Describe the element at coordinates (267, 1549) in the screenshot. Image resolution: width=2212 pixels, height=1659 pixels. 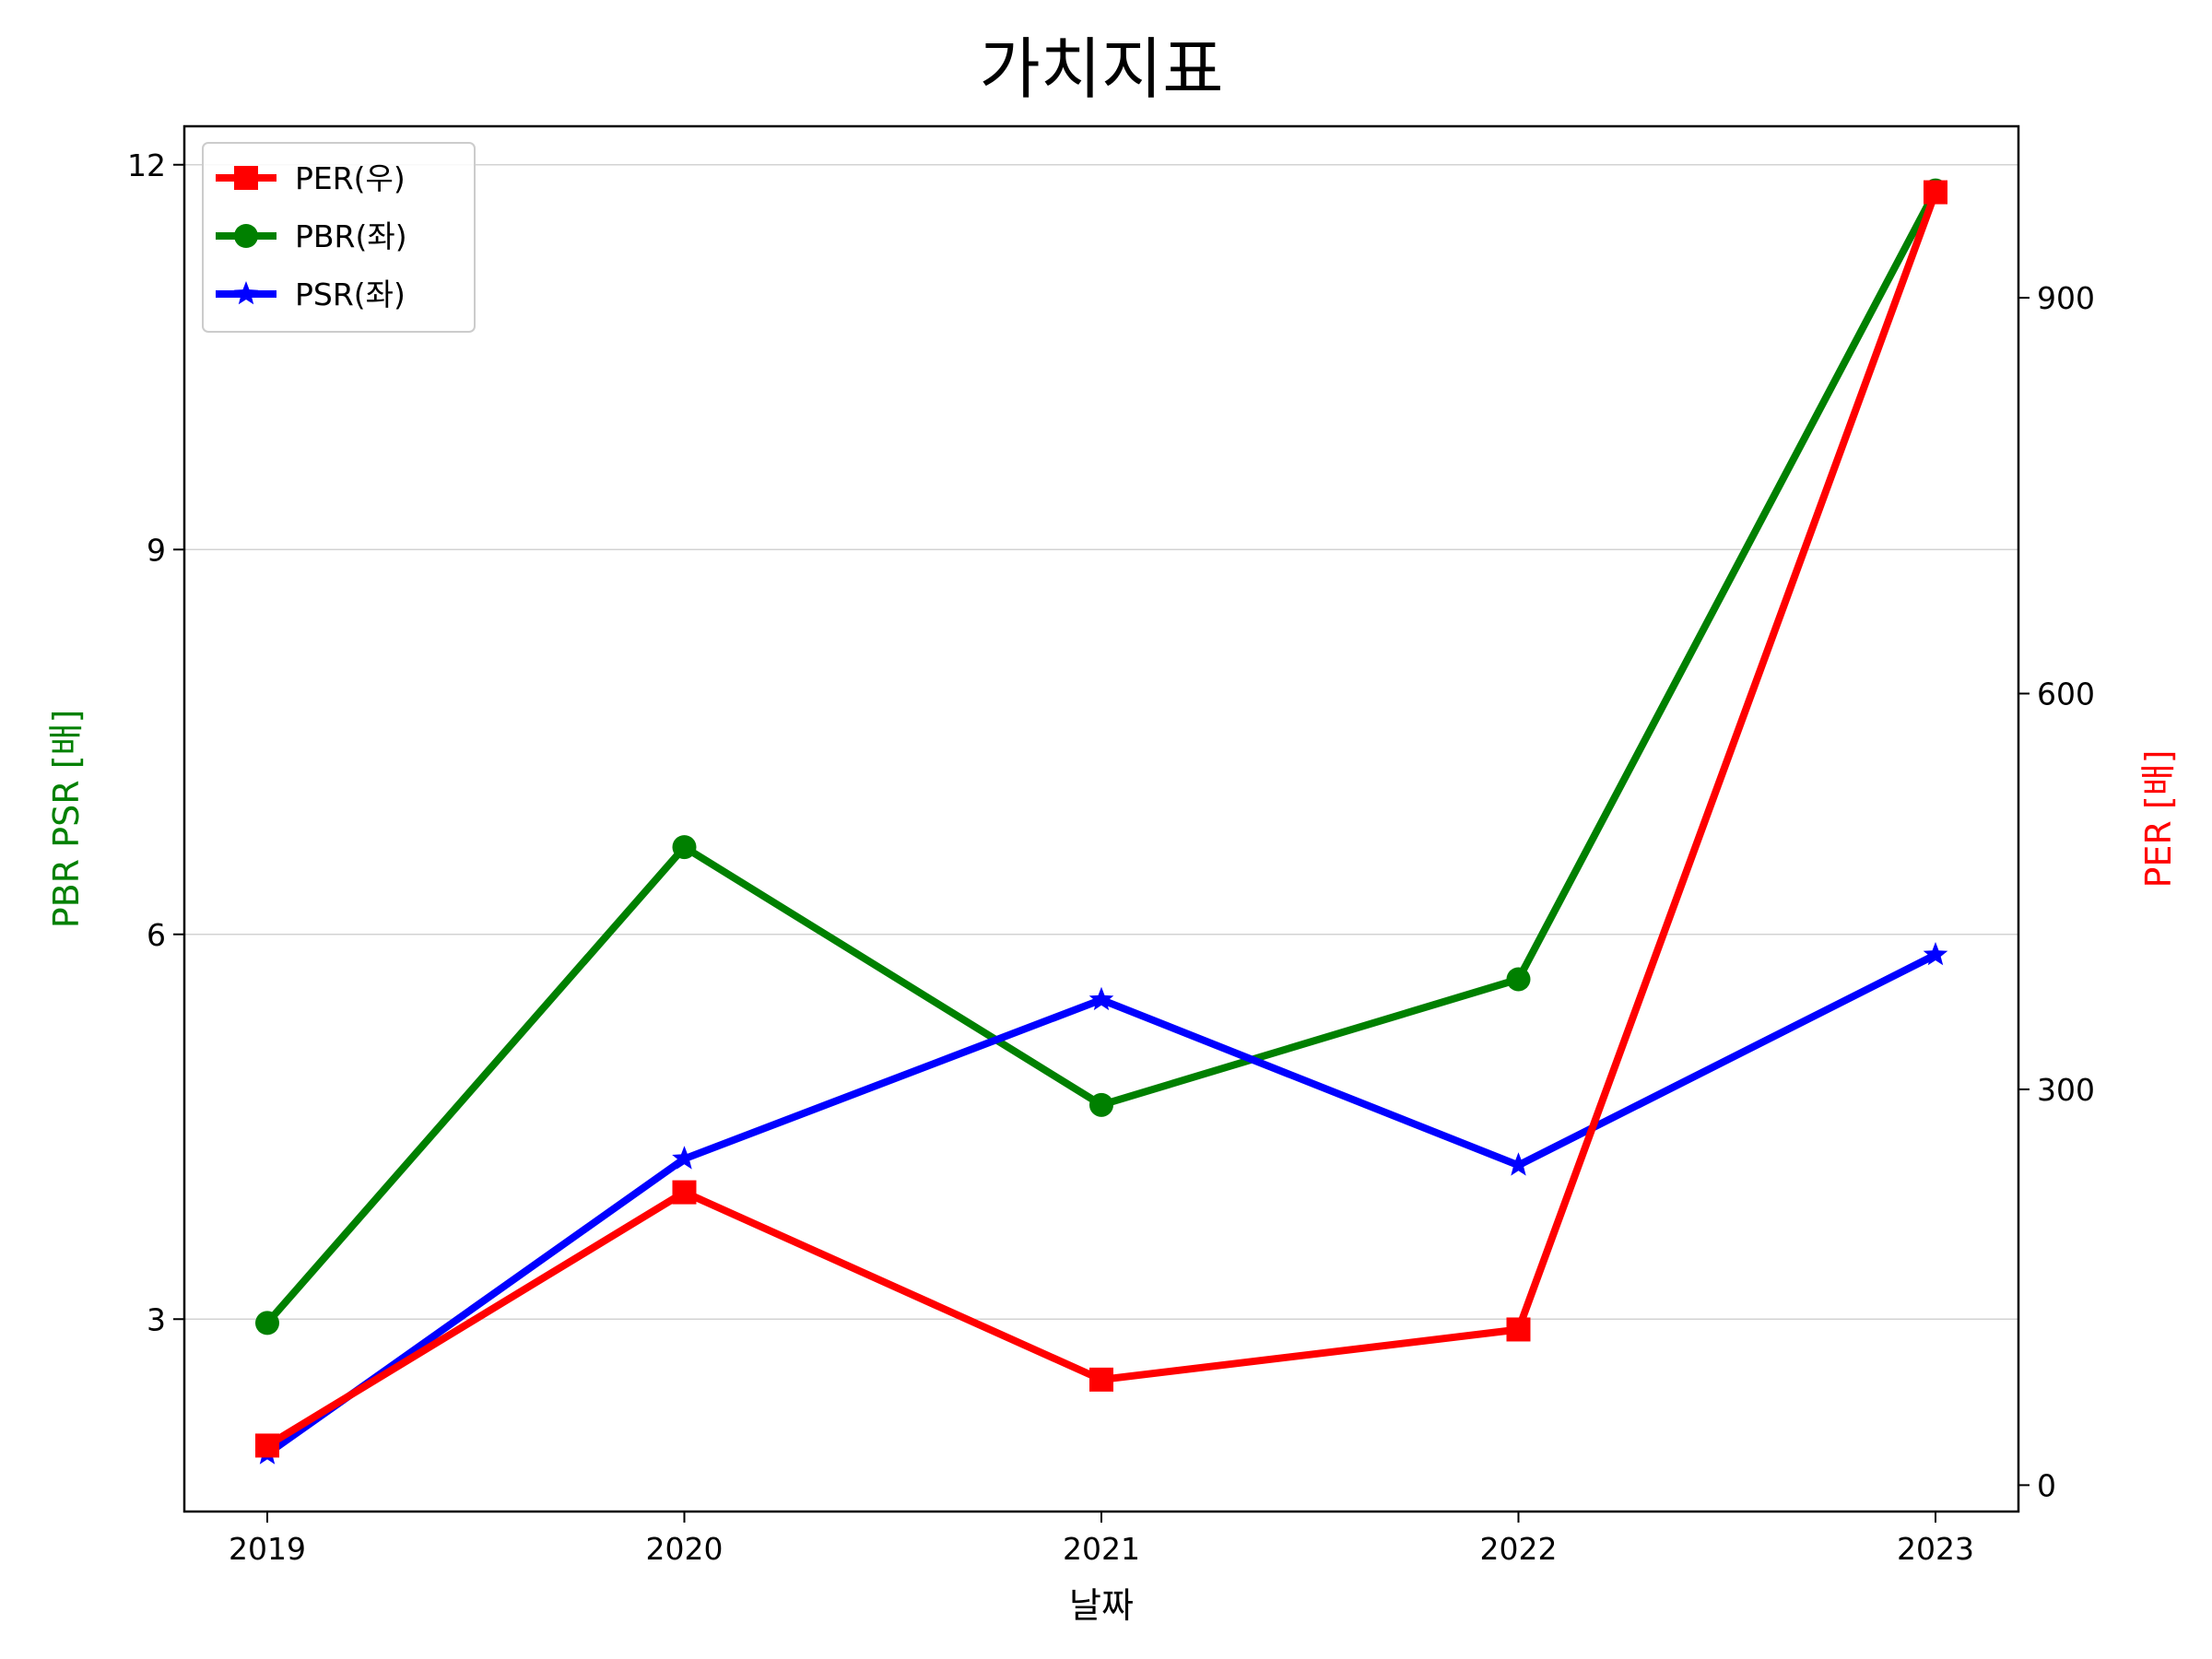
I see `x-tick-label: 2019` at that location.